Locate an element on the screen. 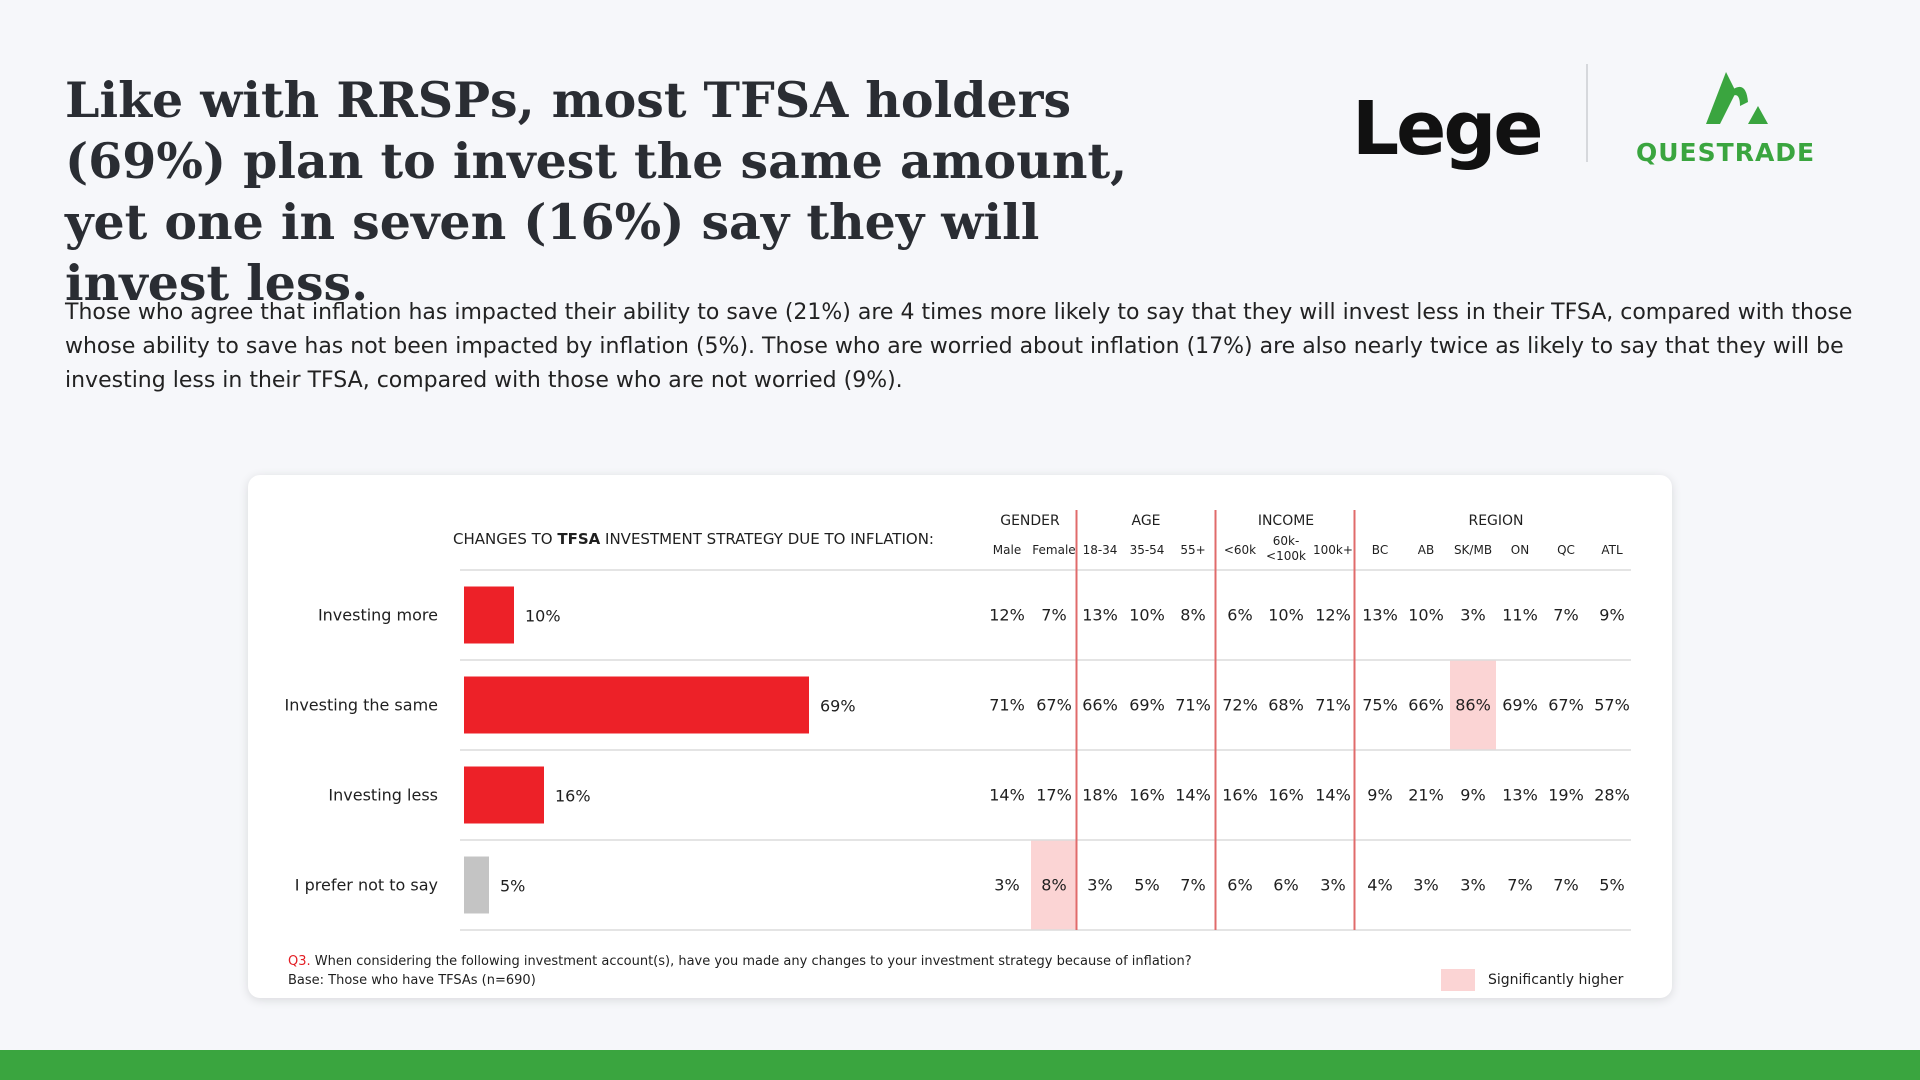  category-label: Investing more is located at coordinates (378, 615).